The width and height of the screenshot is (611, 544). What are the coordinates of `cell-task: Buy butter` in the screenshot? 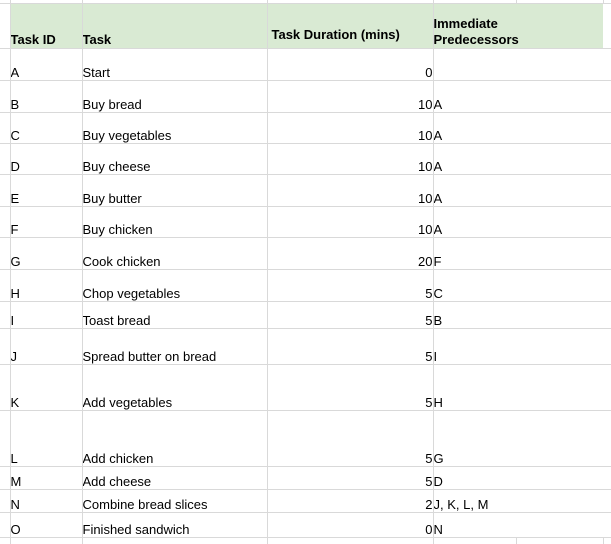 It's located at (174, 190).